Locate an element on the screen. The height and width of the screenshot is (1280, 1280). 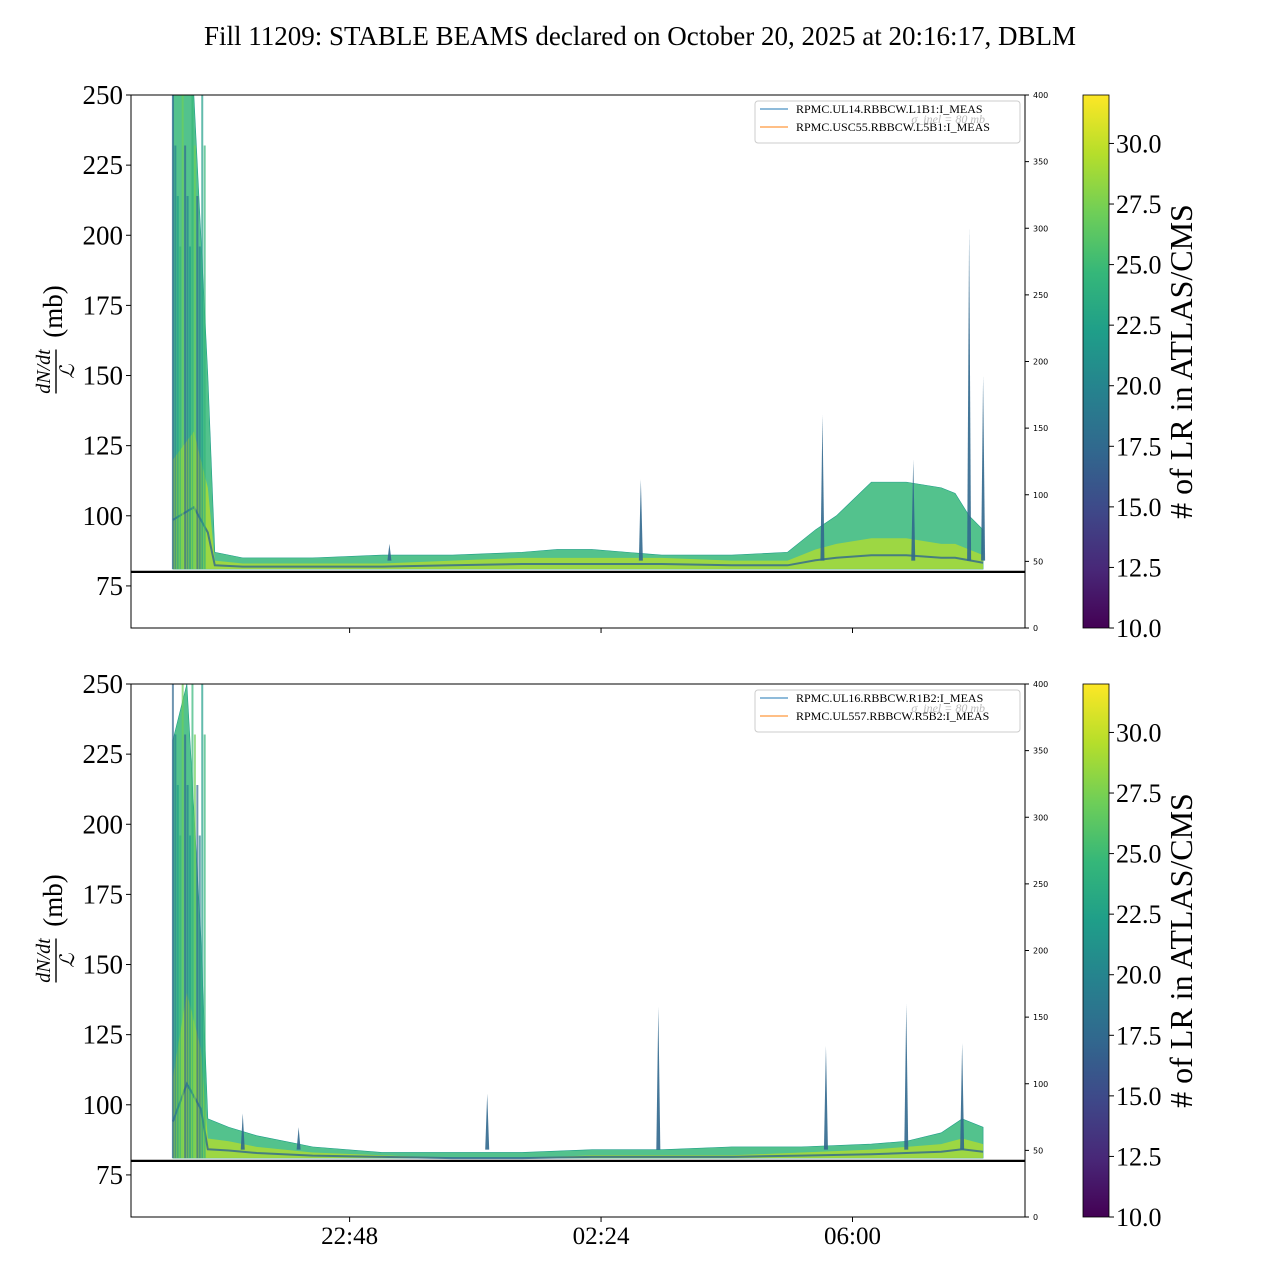
legend-entry: RPMC.UL16.RBBCW.R1B2:I_MEAS is located at coordinates (889, 698).